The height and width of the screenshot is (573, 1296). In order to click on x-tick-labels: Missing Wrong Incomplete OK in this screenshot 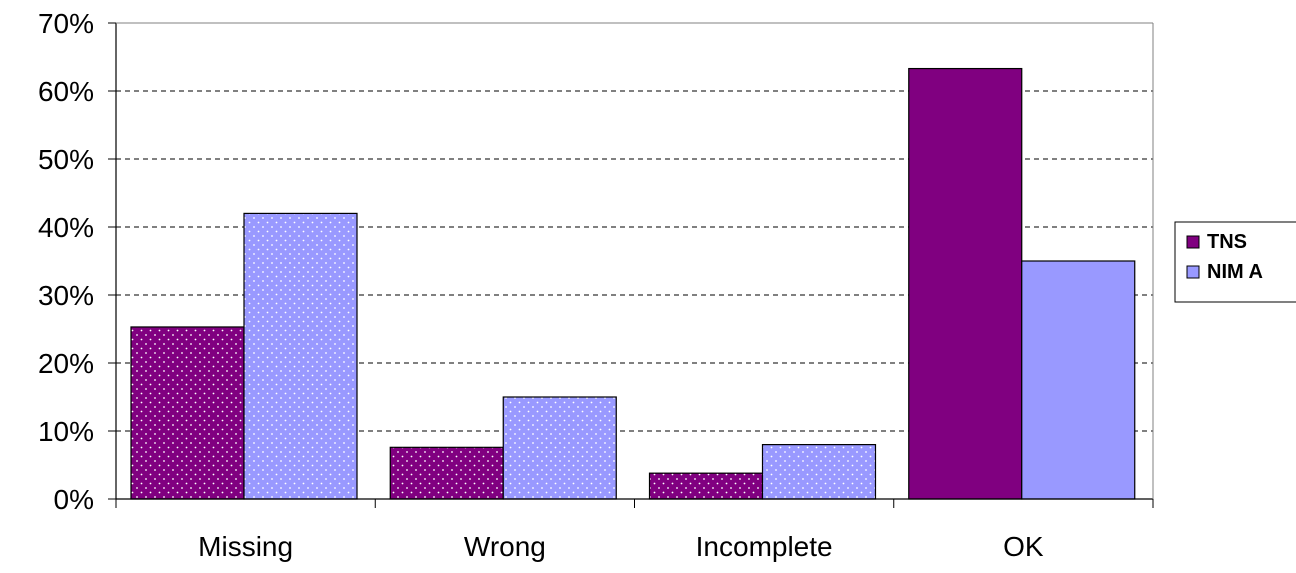, I will do `click(621, 546)`.